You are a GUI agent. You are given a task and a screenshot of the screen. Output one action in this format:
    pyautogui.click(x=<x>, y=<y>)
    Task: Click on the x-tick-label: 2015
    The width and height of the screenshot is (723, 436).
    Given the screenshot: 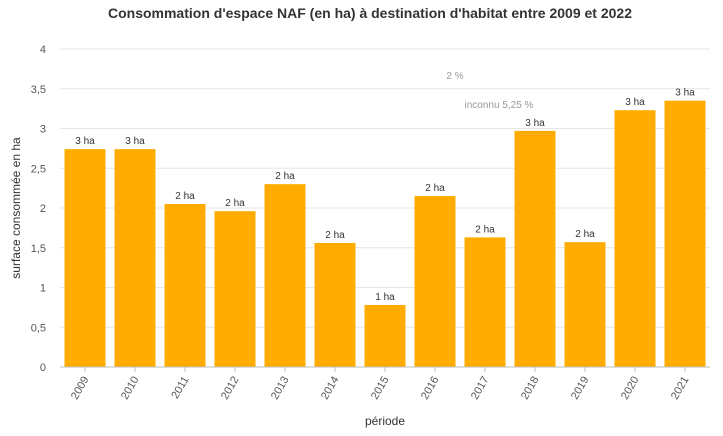 What is the action you would take?
    pyautogui.click(x=380, y=388)
    